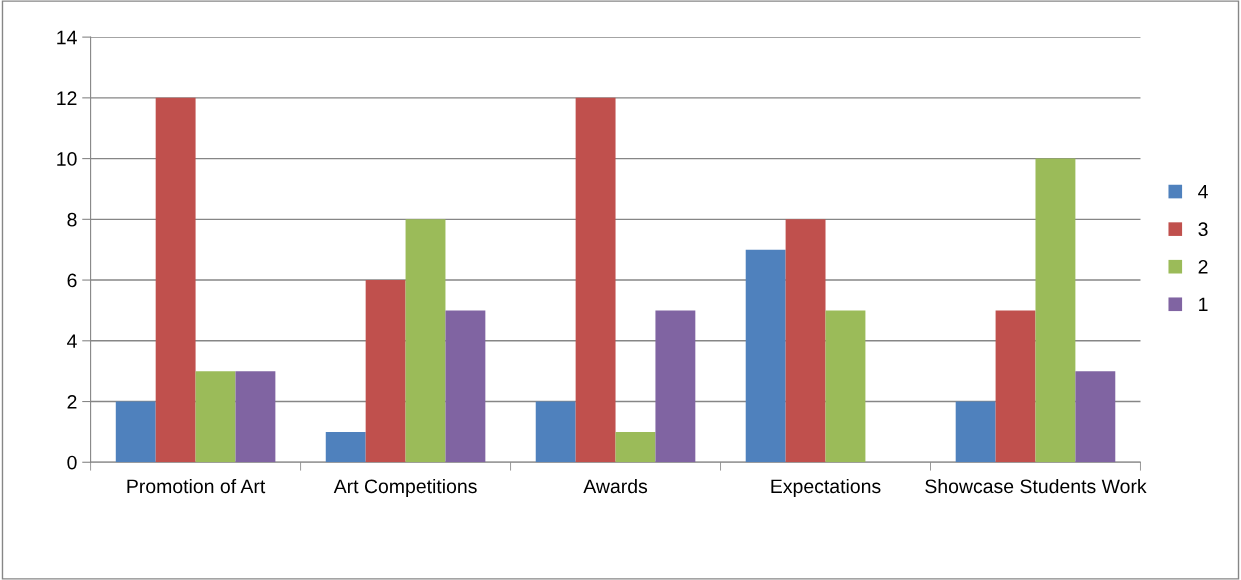  What do you see at coordinates (72, 401) in the screenshot?
I see `y-tick-label: 2` at bounding box center [72, 401].